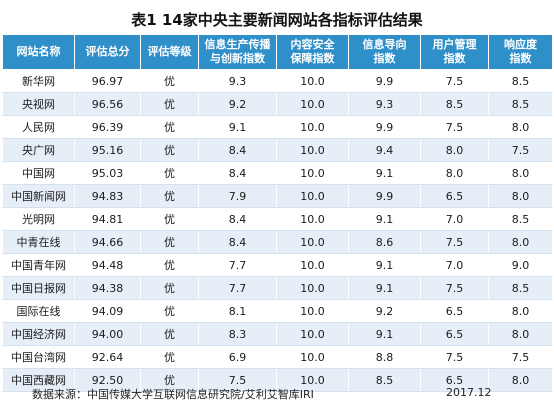  Describe the element at coordinates (237, 311) in the screenshot. I see `cell-innovation-index: 8.1` at that location.